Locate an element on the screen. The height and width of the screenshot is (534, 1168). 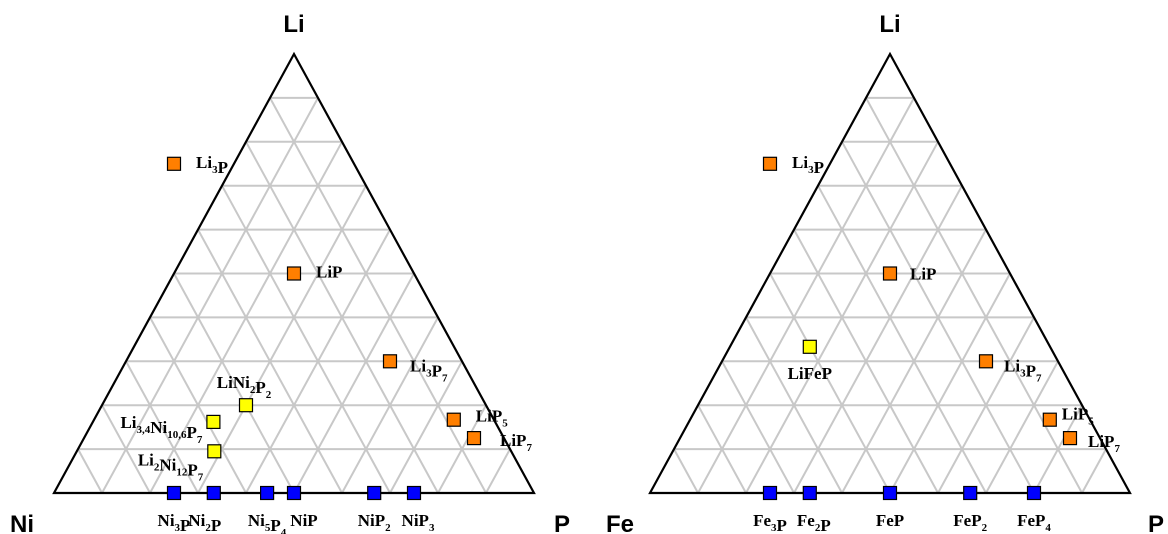
right-left-vertex-label: Fe is located at coordinates (620, 522).